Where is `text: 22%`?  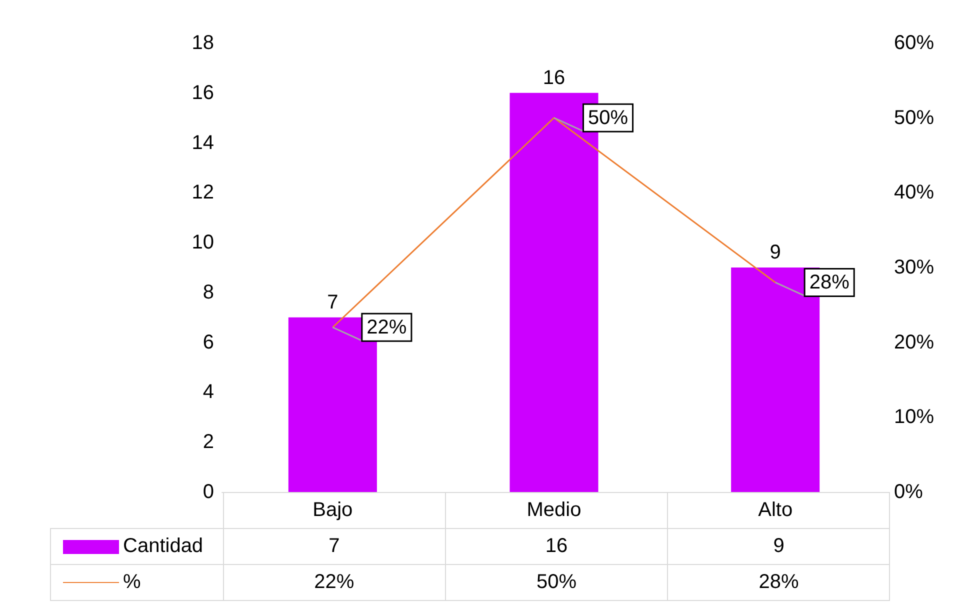 text: 22% is located at coordinates (386, 327).